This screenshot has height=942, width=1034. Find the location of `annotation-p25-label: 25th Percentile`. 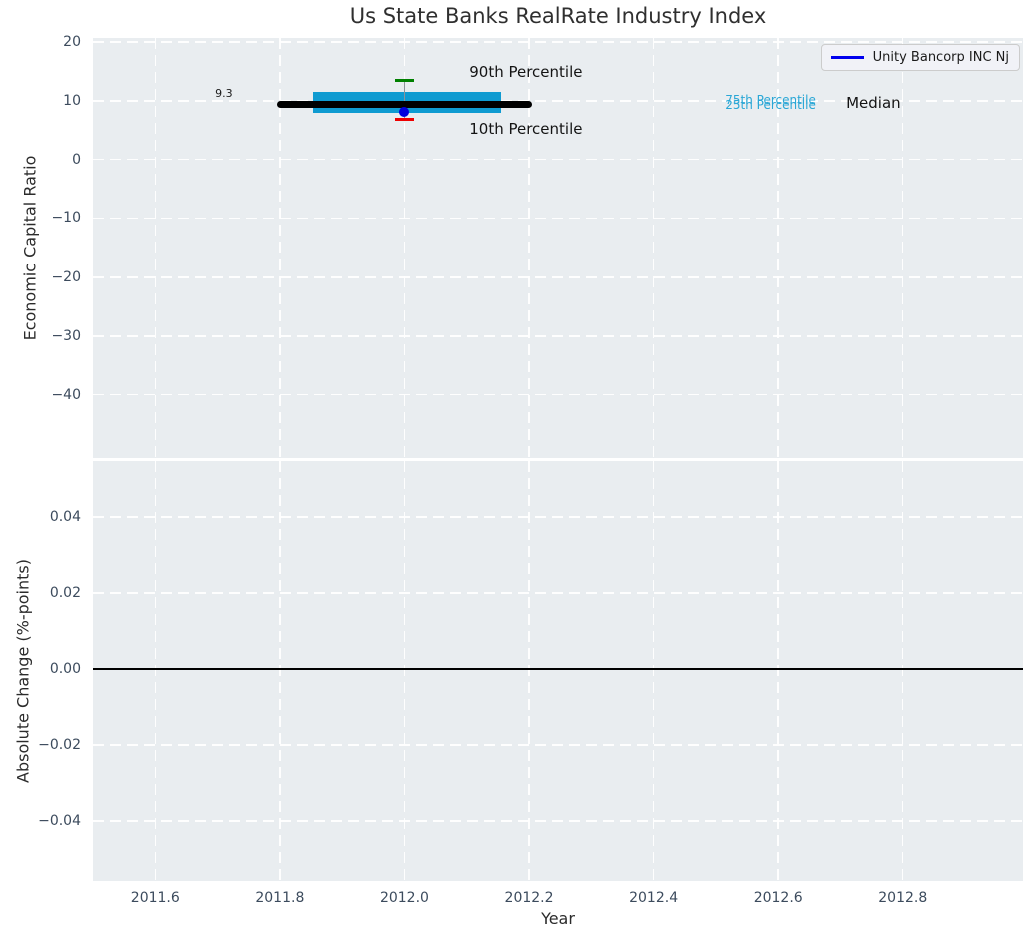

annotation-p25-label: 25th Percentile is located at coordinates (770, 105).